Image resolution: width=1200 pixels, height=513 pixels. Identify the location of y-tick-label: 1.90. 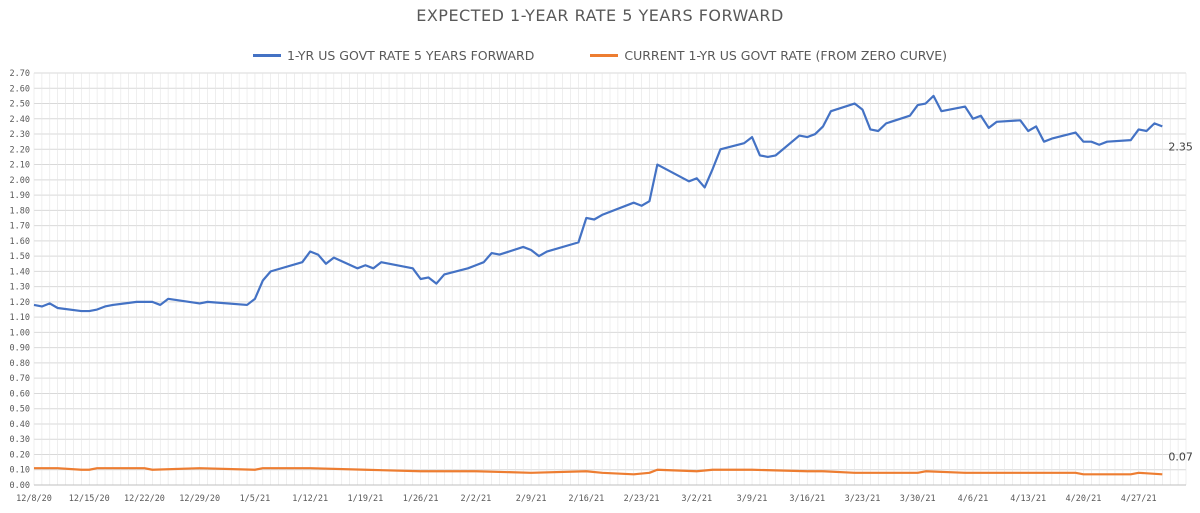
(20, 196).